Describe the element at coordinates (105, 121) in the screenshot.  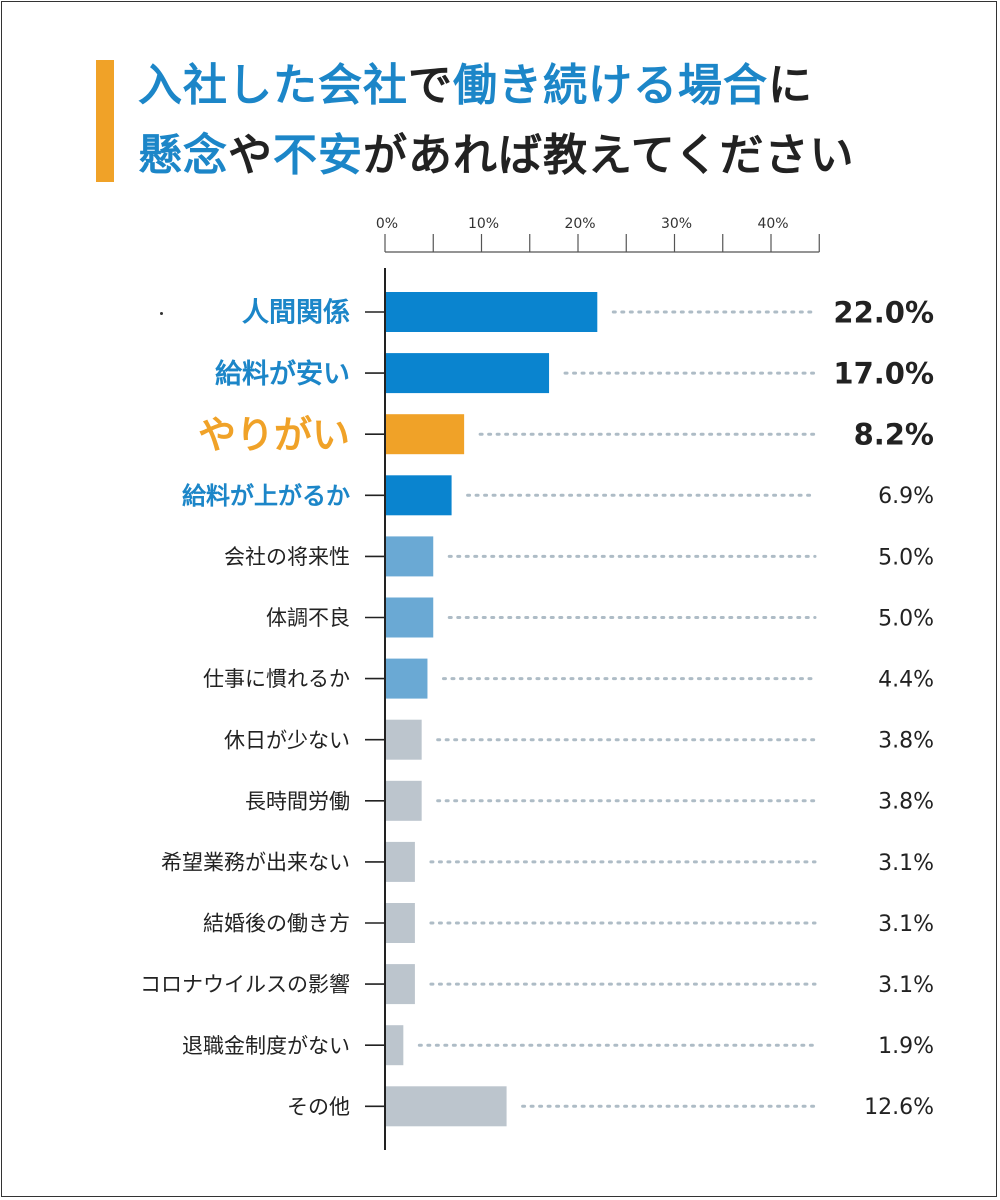
I see `title-accent-bar` at that location.